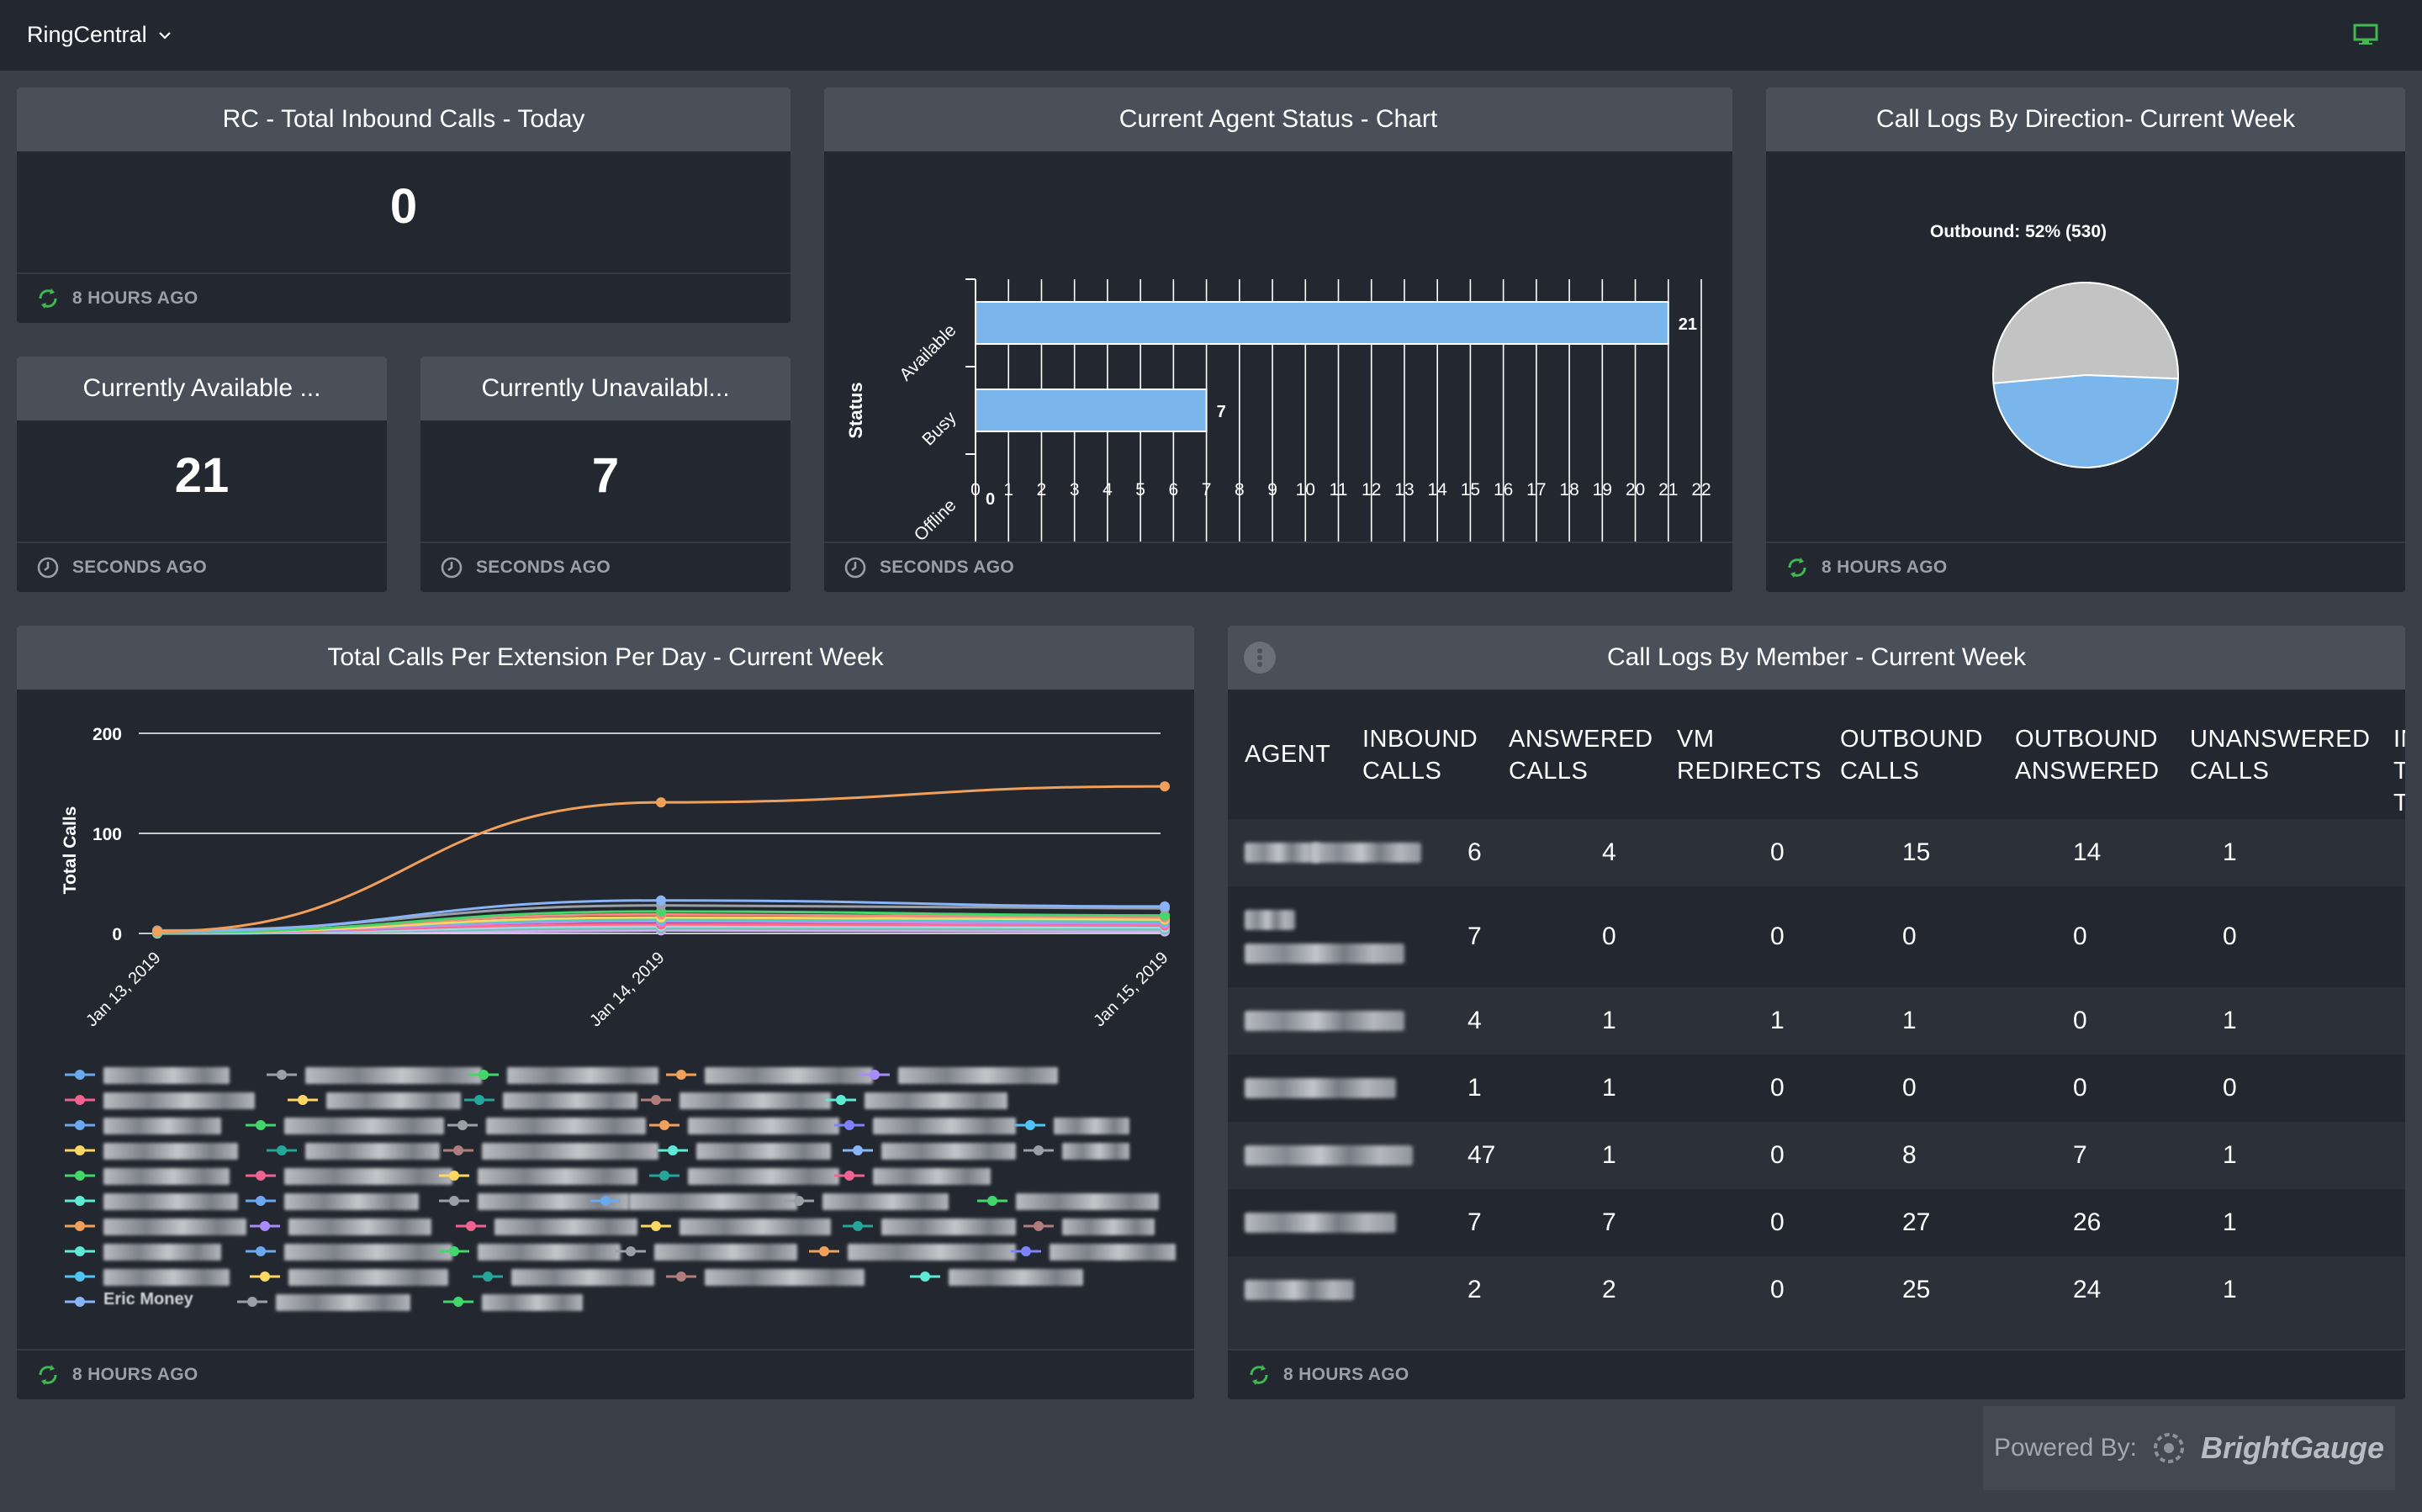 The image size is (2422, 1512). I want to click on series-line, so click(661, 859).